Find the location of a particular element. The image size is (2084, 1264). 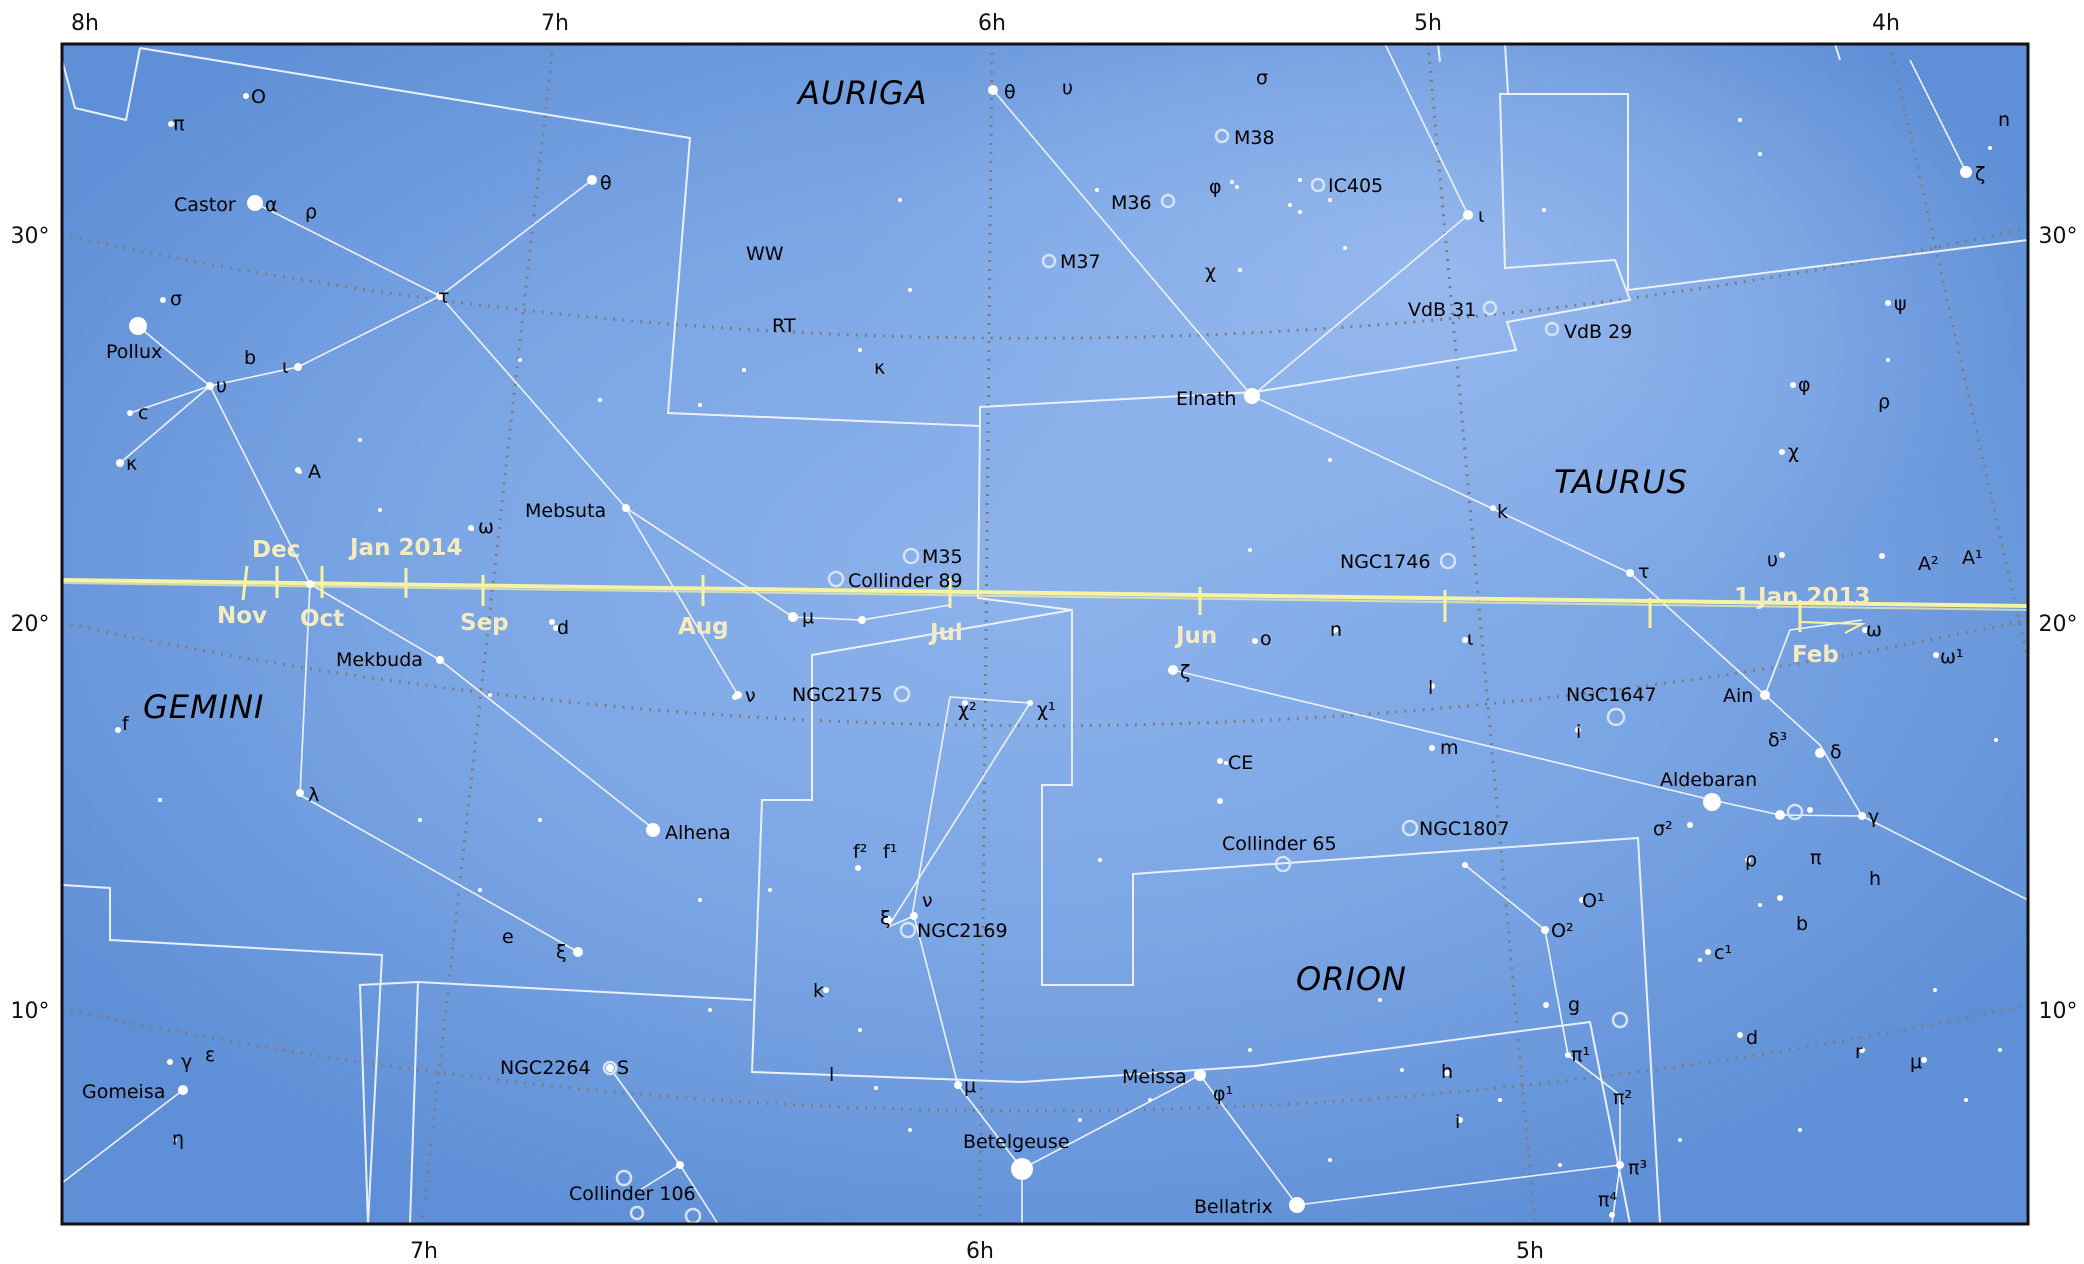

star-label: Collinder 106 is located at coordinates (632, 1194).